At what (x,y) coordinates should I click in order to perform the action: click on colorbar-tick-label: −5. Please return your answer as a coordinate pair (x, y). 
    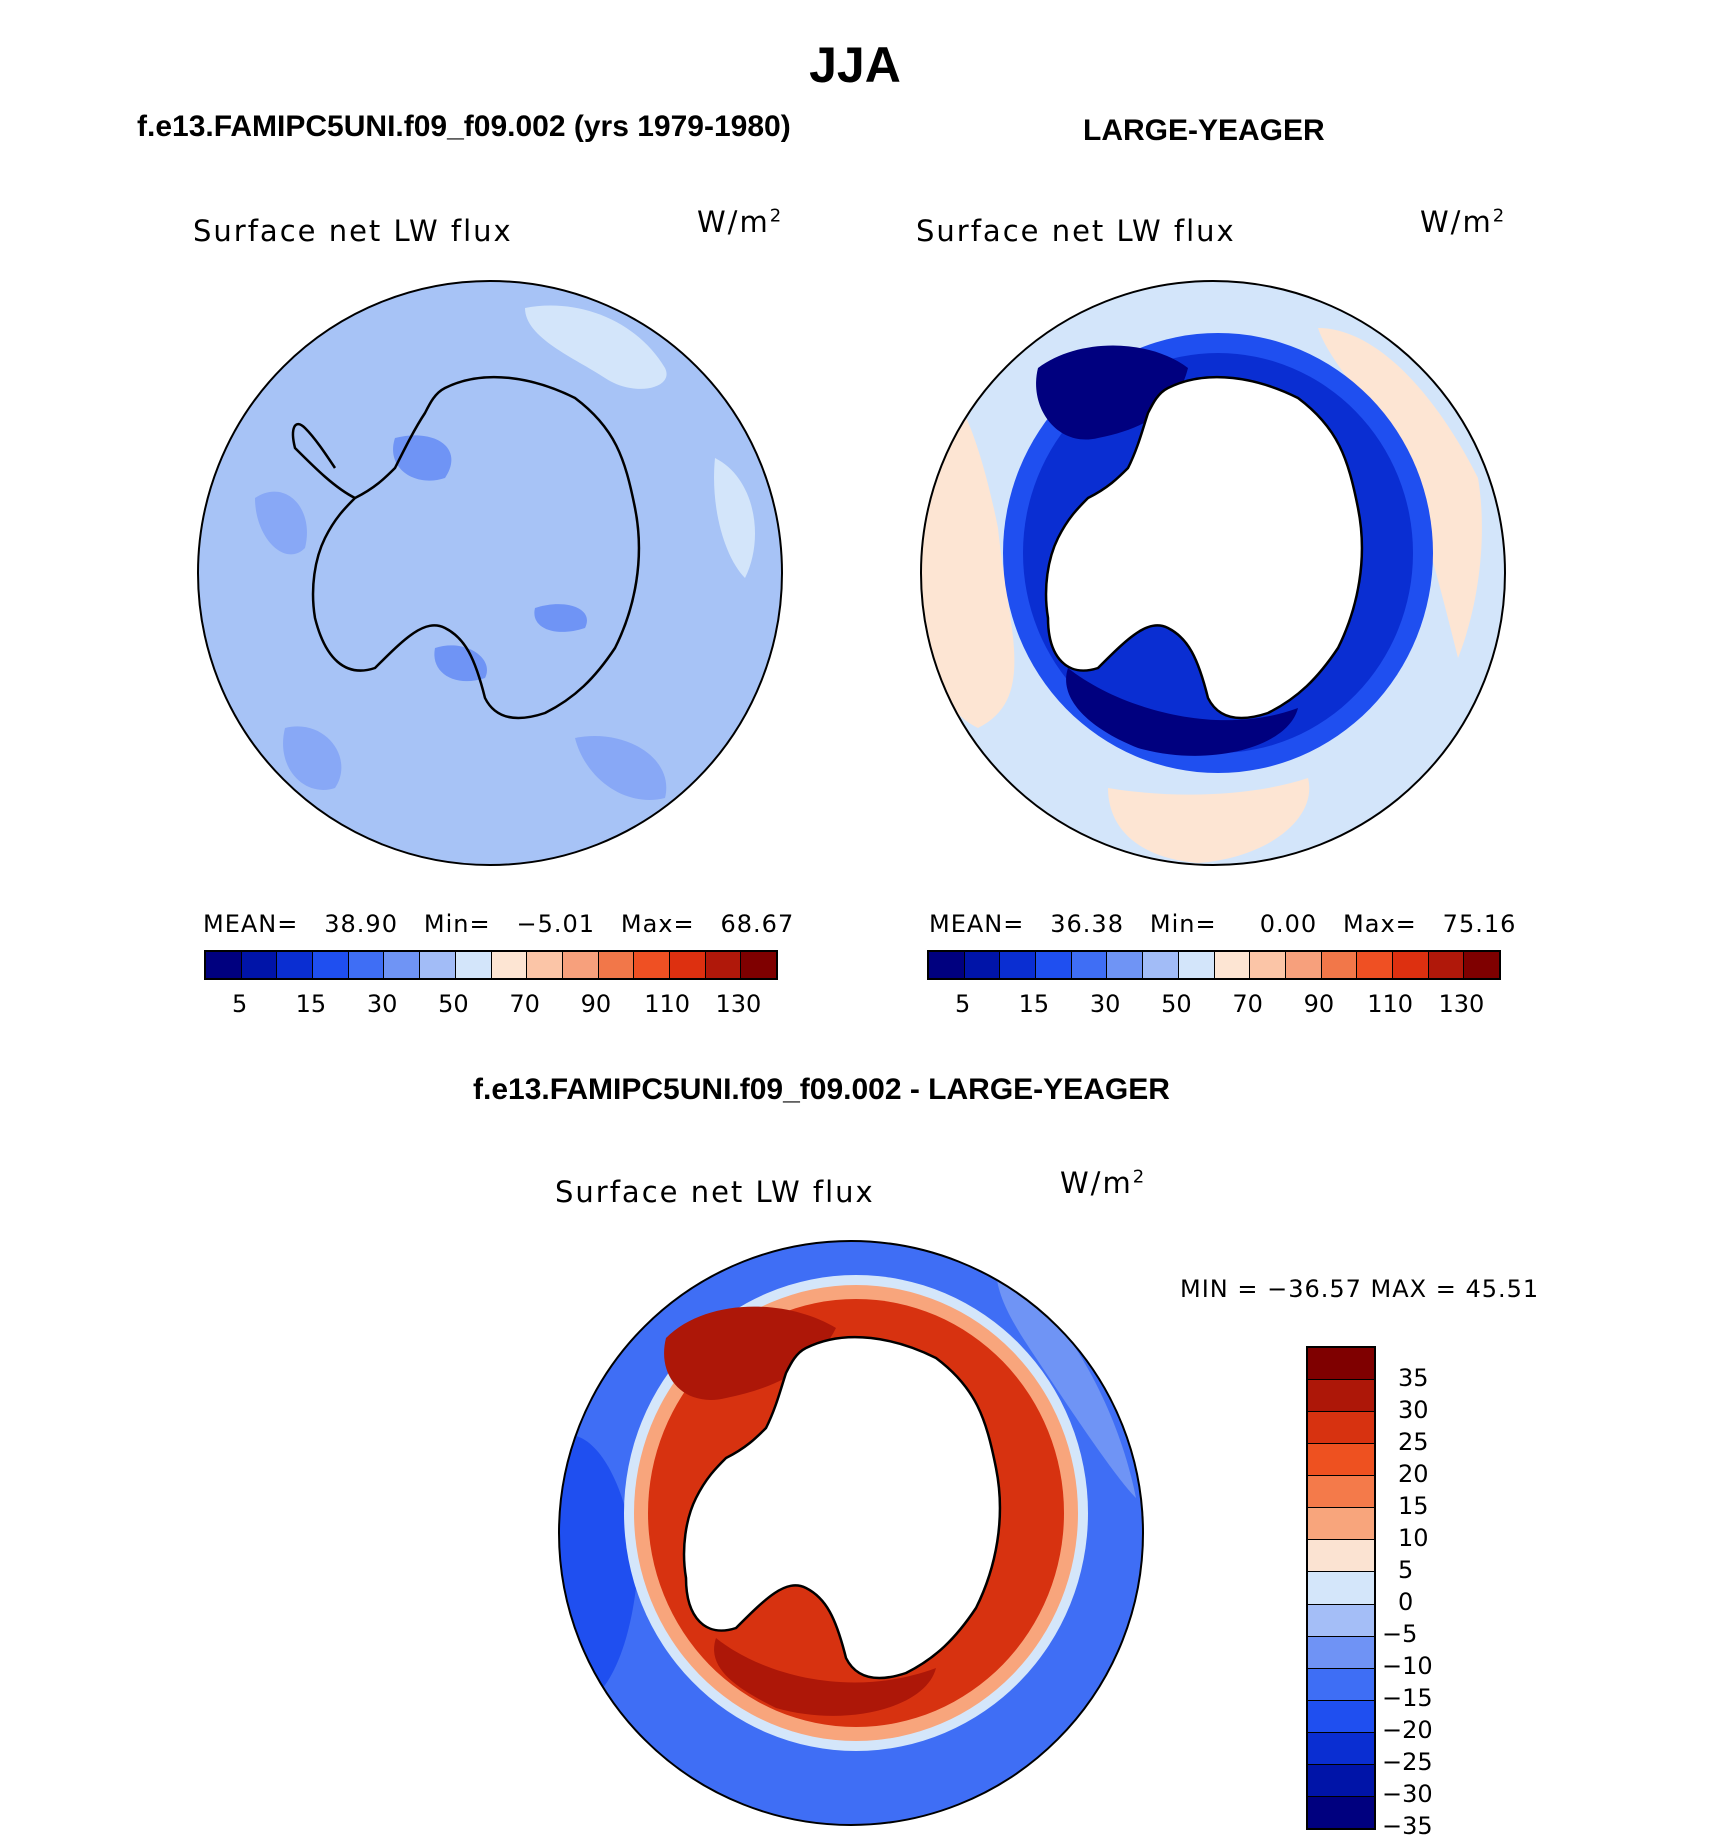
    Looking at the image, I should click on (1400, 1634).